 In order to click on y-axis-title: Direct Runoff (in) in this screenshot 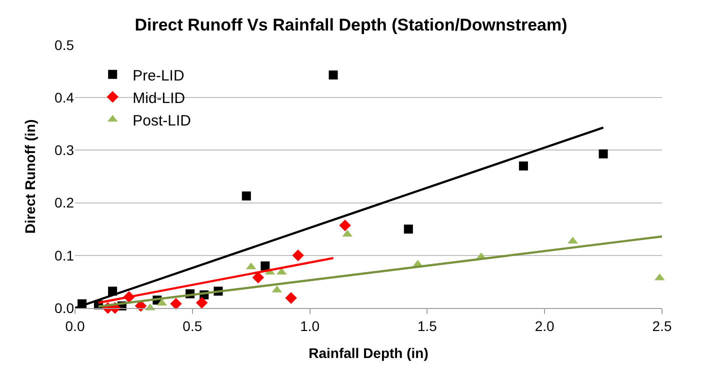, I will do `click(30, 176)`.